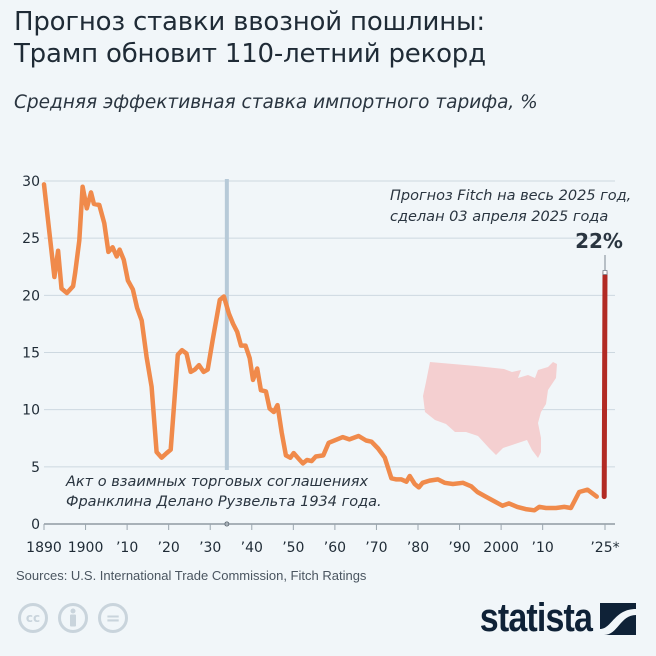 The width and height of the screenshot is (656, 656). I want to click on y-tick-label: 15, so click(31, 354).